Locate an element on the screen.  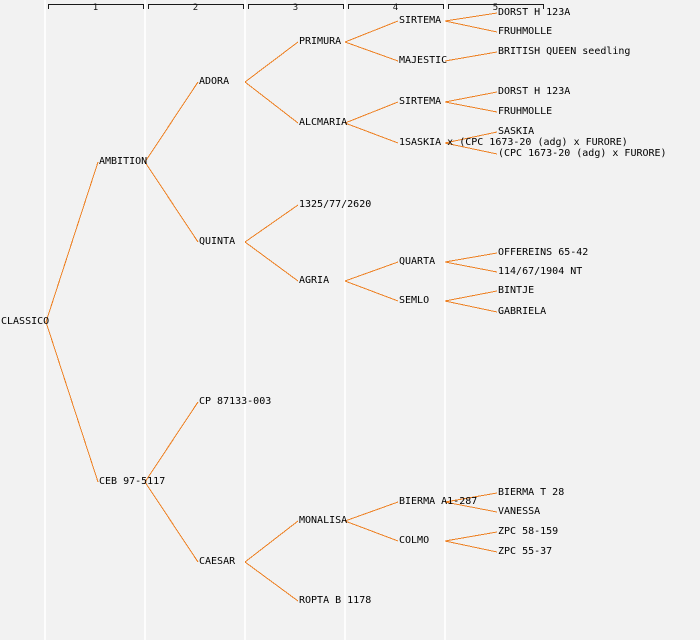
node-agria: AGRIA is located at coordinates (314, 280).